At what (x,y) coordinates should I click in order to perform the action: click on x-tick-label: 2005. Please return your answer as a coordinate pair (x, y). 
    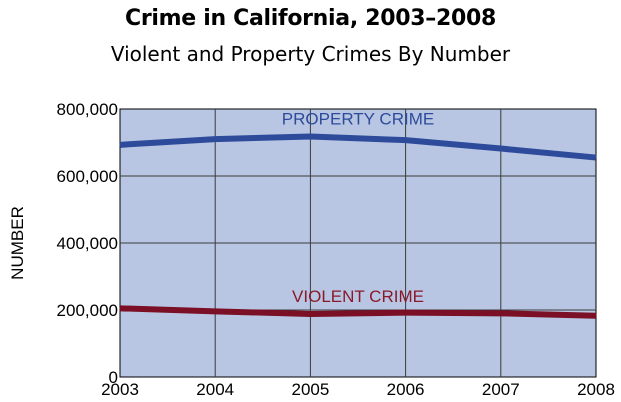
    Looking at the image, I should click on (310, 389).